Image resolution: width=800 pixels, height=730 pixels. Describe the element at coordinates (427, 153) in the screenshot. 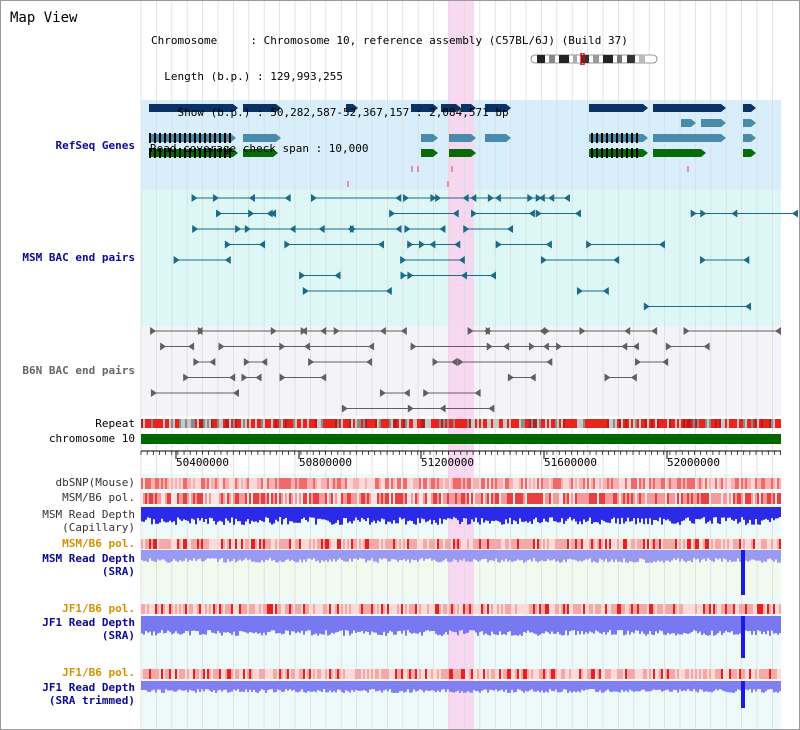

I see `gene-block` at that location.